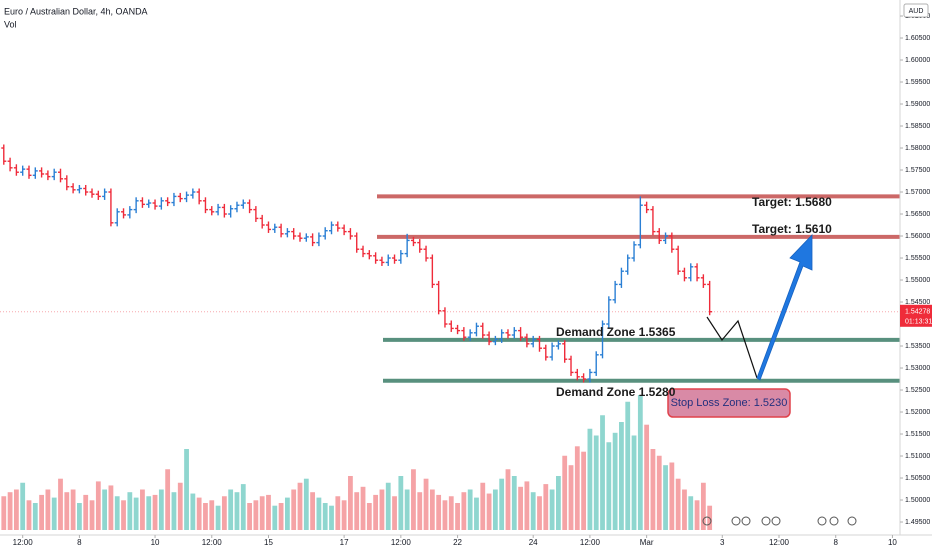 The image size is (932, 550). Describe the element at coordinates (917, 500) in the screenshot. I see `y-tick-label: 1.50000` at that location.